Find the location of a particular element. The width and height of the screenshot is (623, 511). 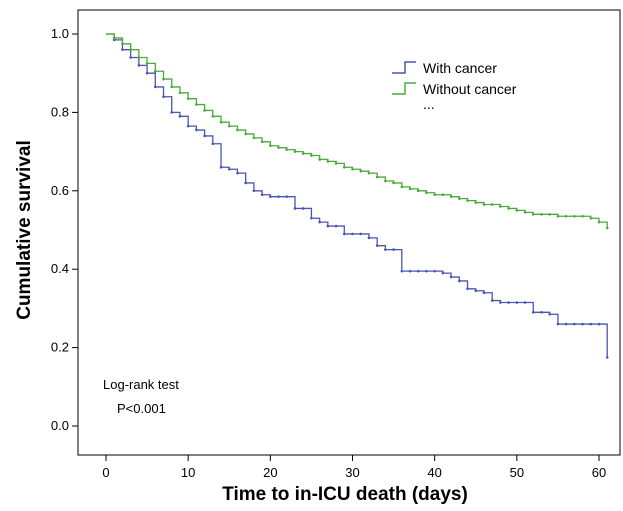

y-tick-label: 0.0 is located at coordinates (60, 425).